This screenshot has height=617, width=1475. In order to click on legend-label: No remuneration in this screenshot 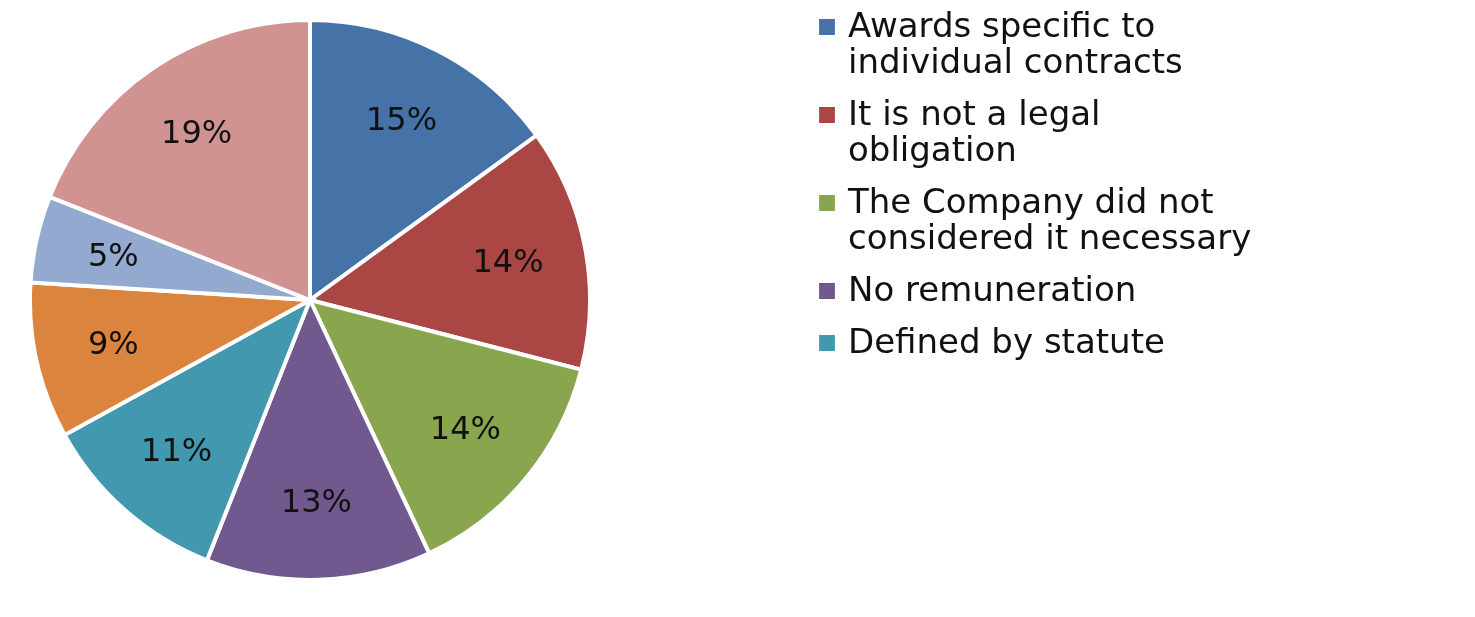, I will do `click(992, 289)`.